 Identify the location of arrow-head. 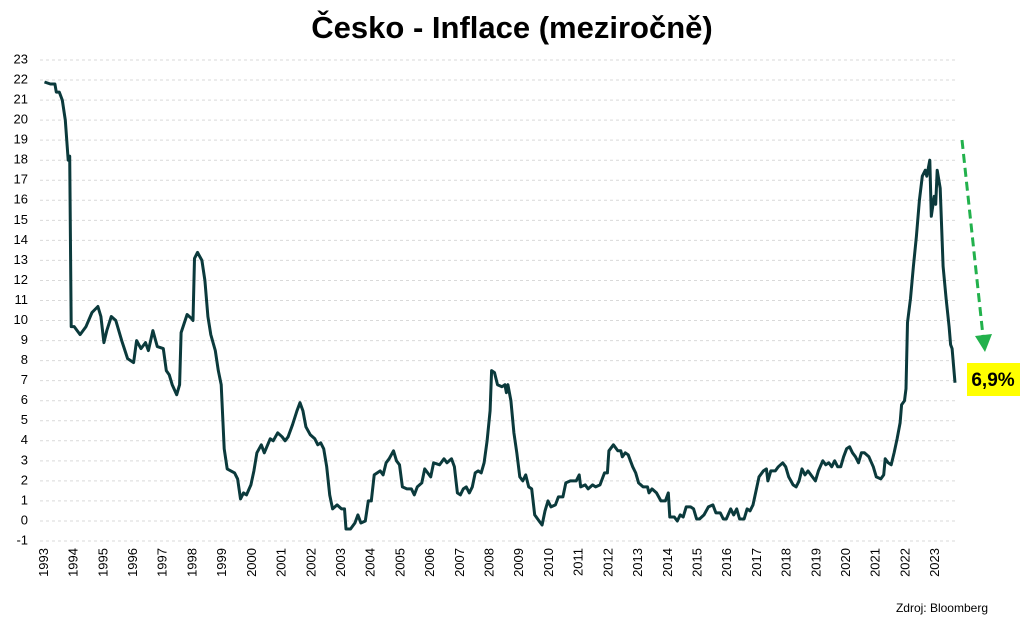
(983, 343).